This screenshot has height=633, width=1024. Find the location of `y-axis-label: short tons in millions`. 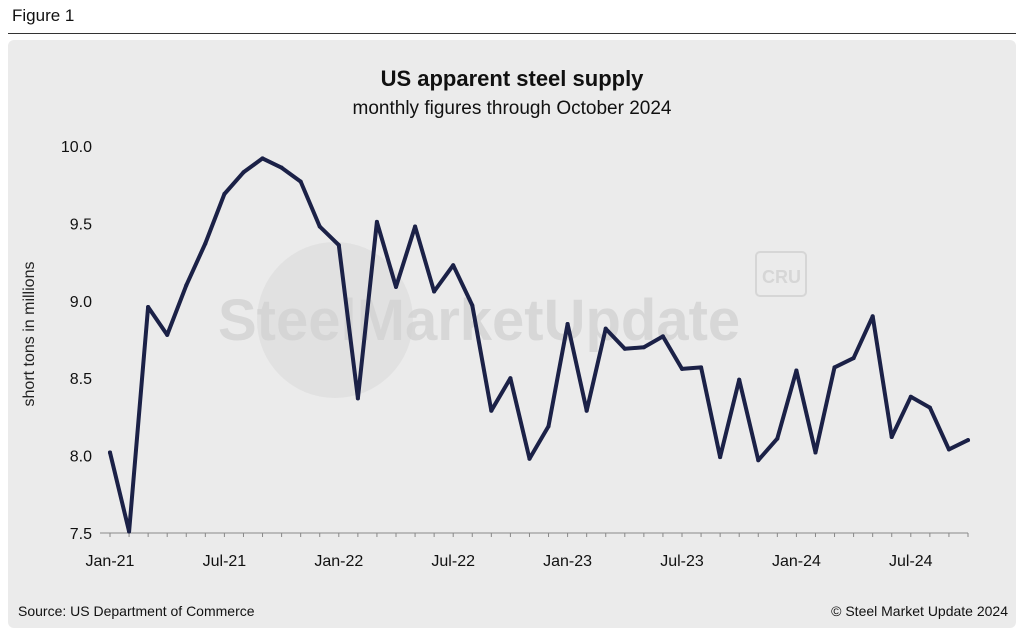

y-axis-label: short tons in millions is located at coordinates (29, 334).